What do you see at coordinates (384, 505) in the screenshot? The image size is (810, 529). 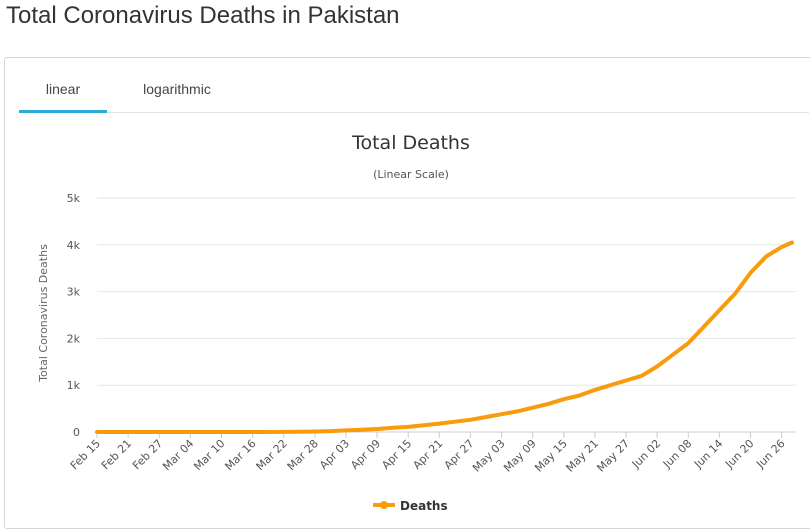 I see `legend-marker` at bounding box center [384, 505].